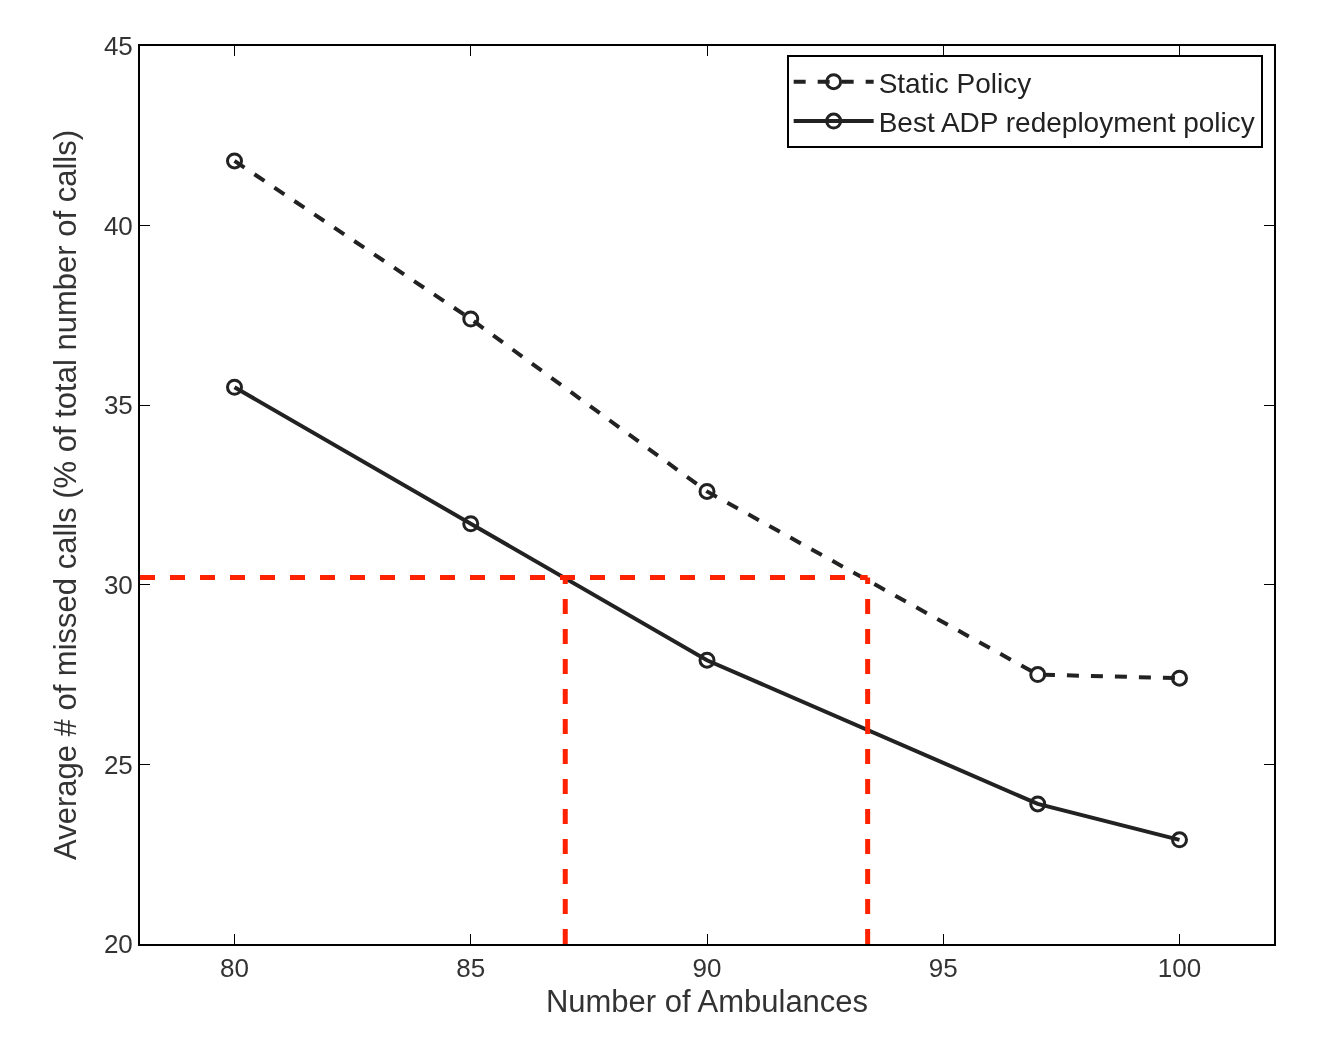 The image size is (1322, 1044). Describe the element at coordinates (955, 83) in the screenshot. I see `legend-label: Static Policy` at that location.